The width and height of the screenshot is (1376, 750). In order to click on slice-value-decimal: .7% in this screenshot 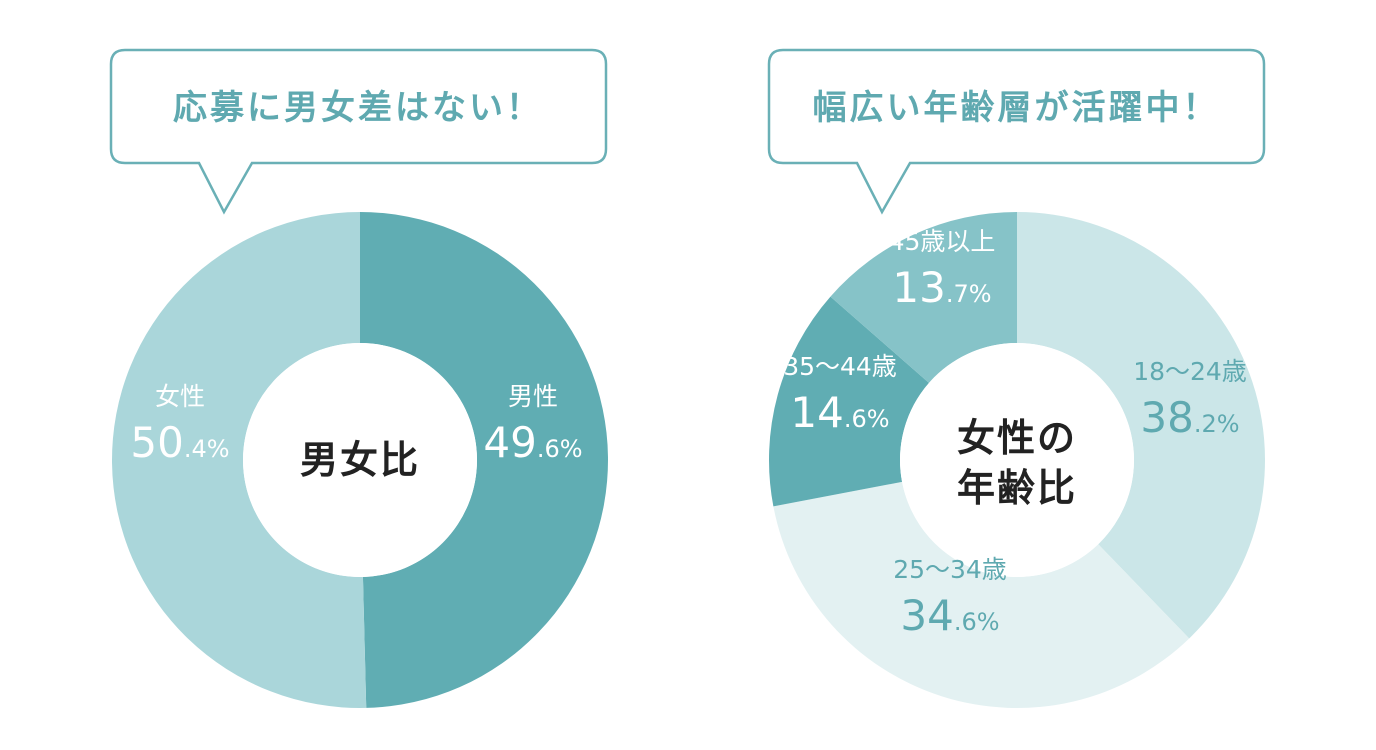, I will do `click(969, 294)`.